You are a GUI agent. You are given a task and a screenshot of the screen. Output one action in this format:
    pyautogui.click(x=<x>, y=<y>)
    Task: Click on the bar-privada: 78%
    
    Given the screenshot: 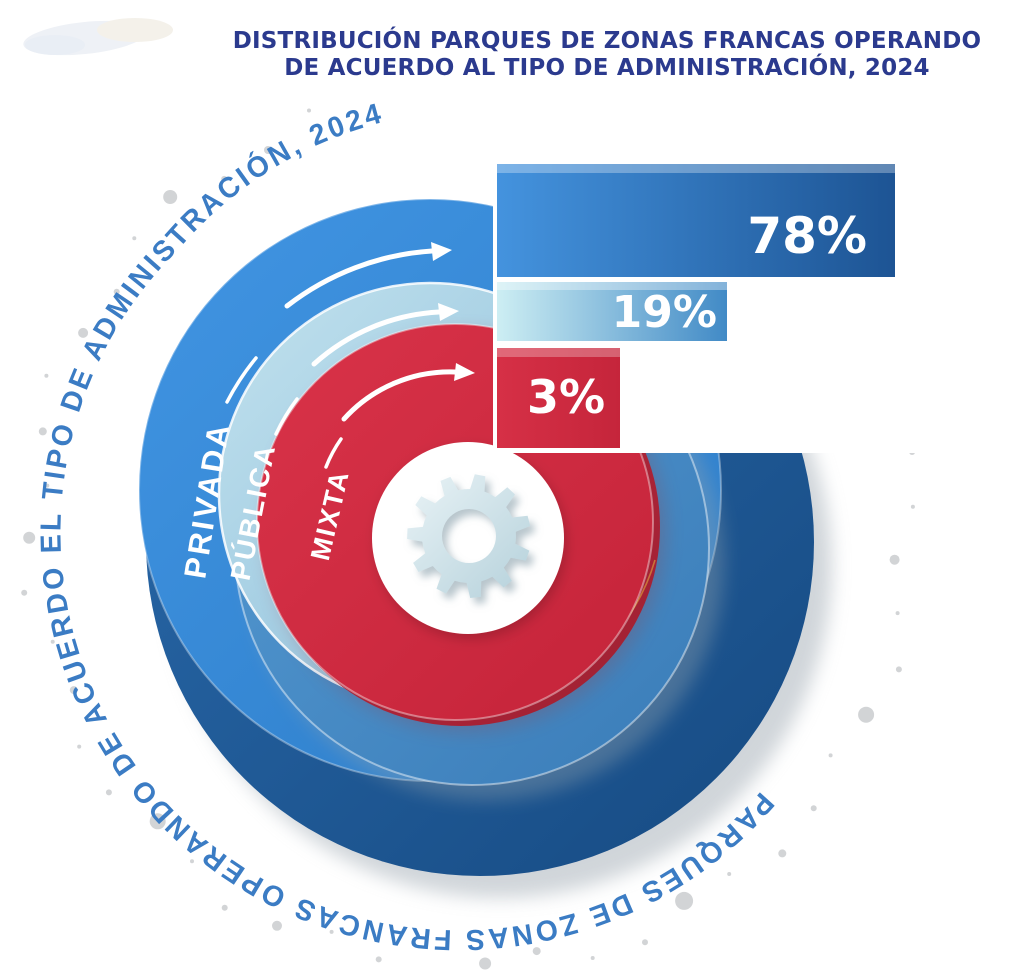 What is the action you would take?
    pyautogui.click(x=696, y=220)
    